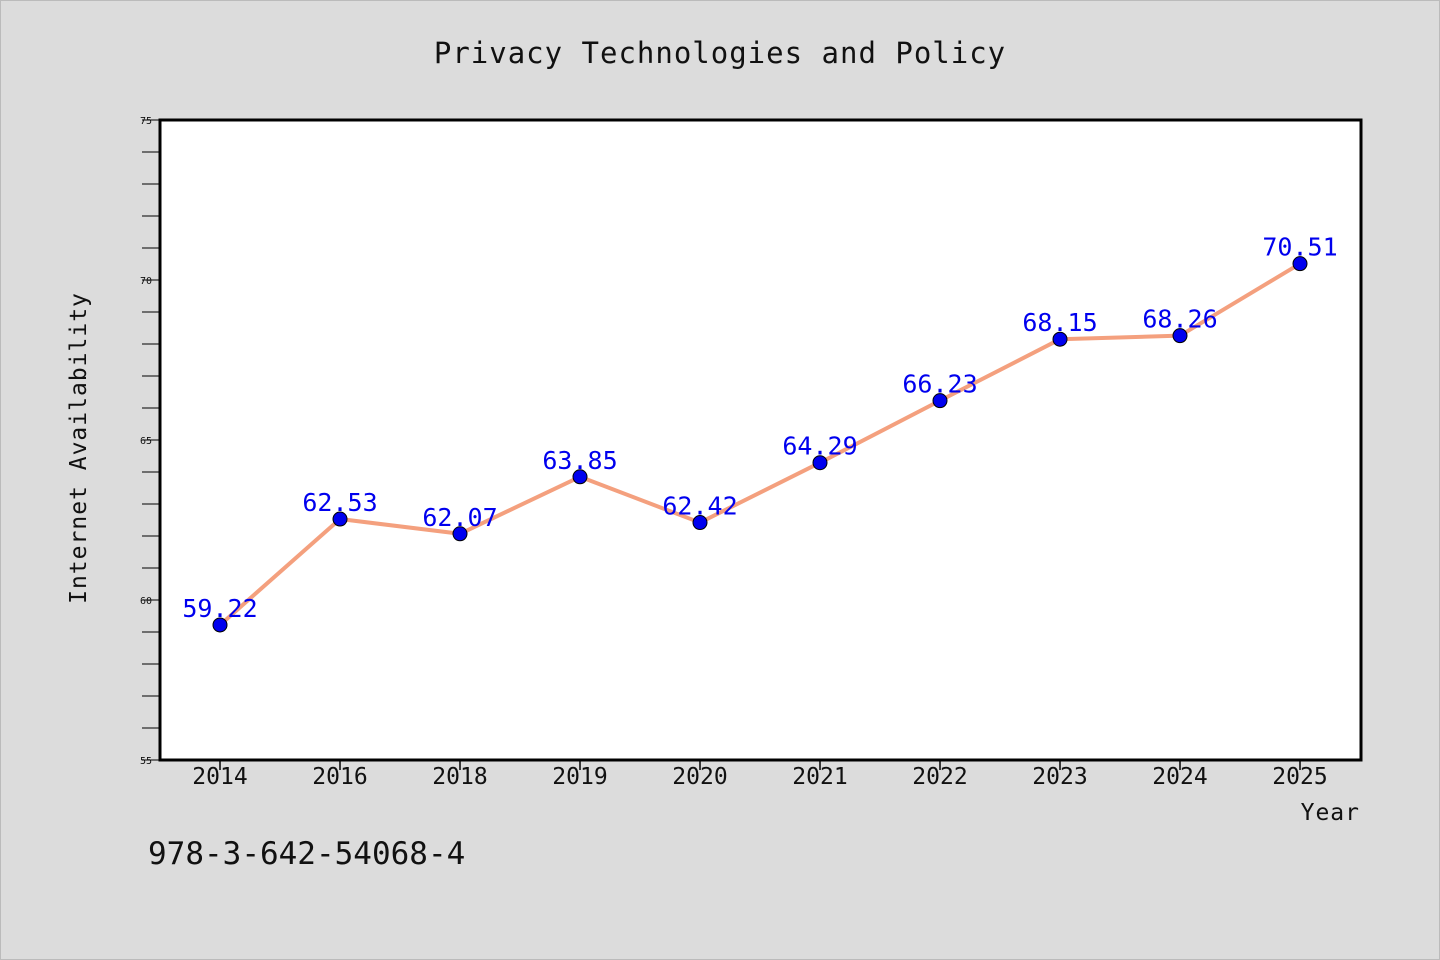 The width and height of the screenshot is (1440, 960). What do you see at coordinates (339, 777) in the screenshot?
I see `x-tick-label: 2016` at bounding box center [339, 777].